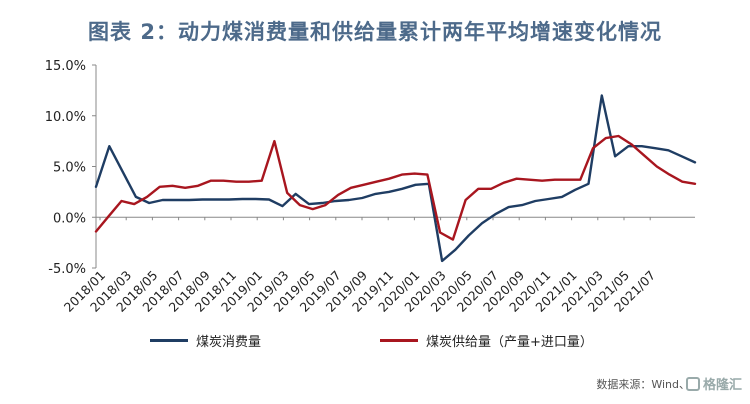 The height and width of the screenshot is (404, 750). What do you see at coordinates (399, 340) in the screenshot?
I see `legend-swatch-supply` at bounding box center [399, 340].